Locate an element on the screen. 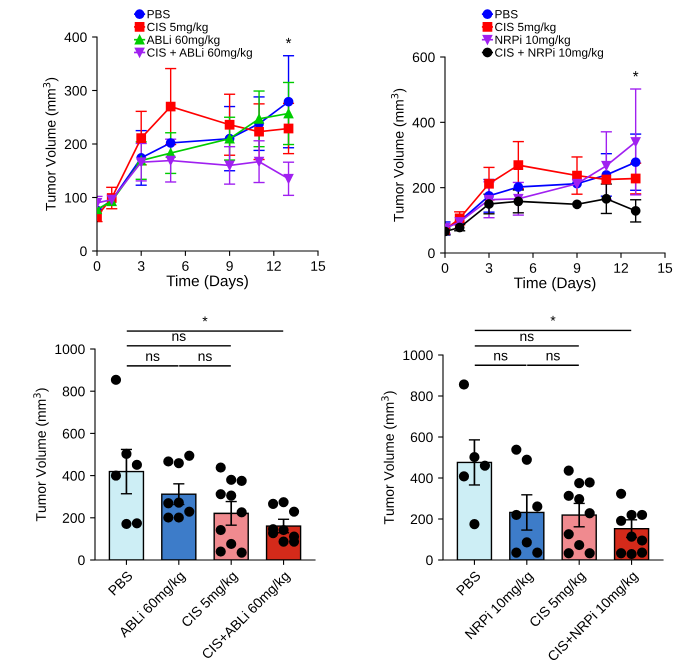 The image size is (673, 663). legend-label: NRPi 10mg/kg is located at coordinates (532, 40).